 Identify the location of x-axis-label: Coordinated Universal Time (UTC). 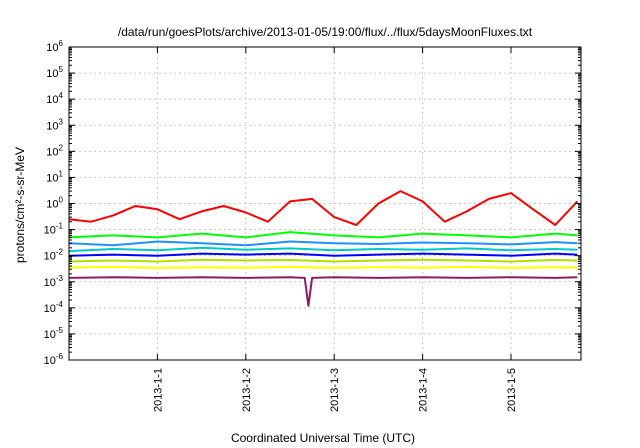
(323, 438).